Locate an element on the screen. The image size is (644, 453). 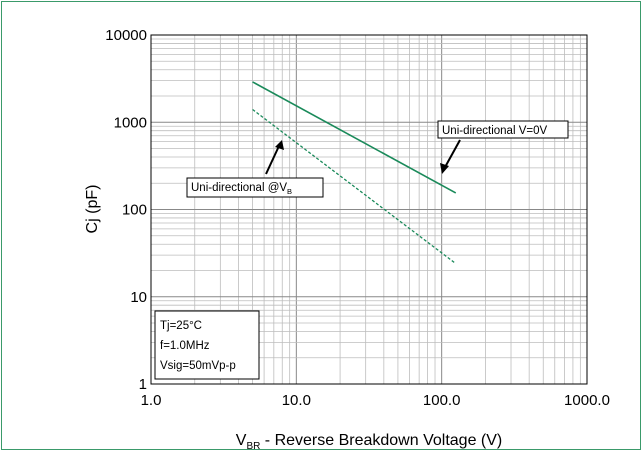
annotation-v0: Uni-directional V=0V is located at coordinates (503, 147).